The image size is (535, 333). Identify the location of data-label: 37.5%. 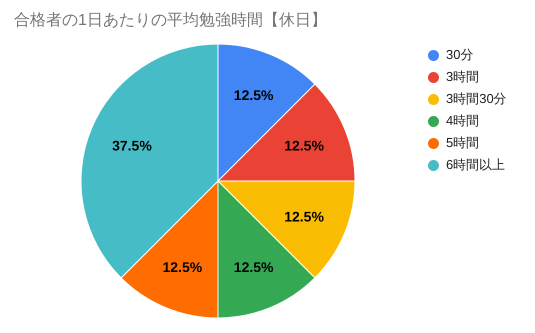
(132, 145).